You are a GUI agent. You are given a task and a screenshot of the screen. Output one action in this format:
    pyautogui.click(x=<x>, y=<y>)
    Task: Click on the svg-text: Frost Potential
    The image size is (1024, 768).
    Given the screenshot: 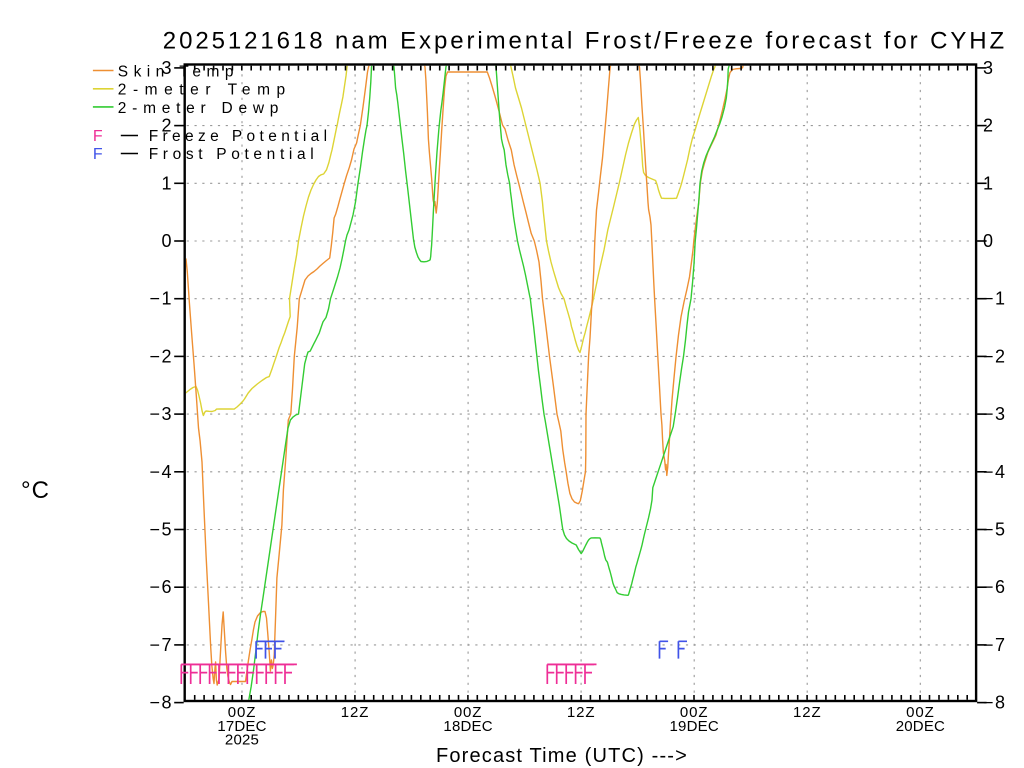 What is the action you would take?
    pyautogui.click(x=234, y=154)
    